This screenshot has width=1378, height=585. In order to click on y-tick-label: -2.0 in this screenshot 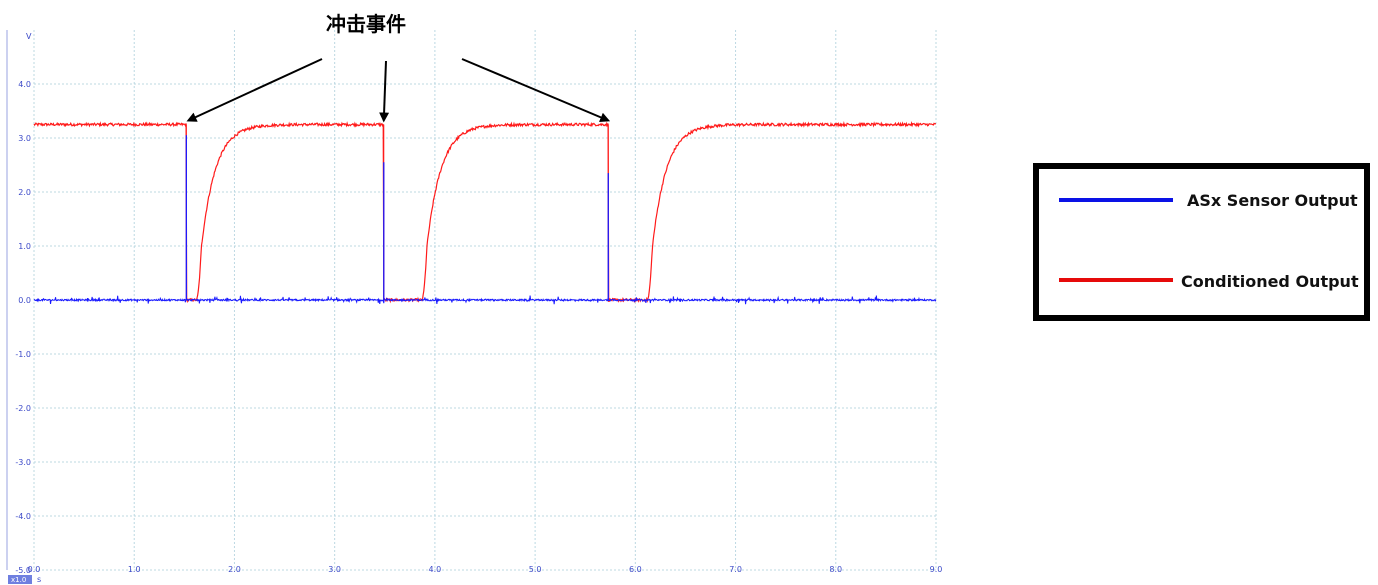, I will do `click(23, 408)`.